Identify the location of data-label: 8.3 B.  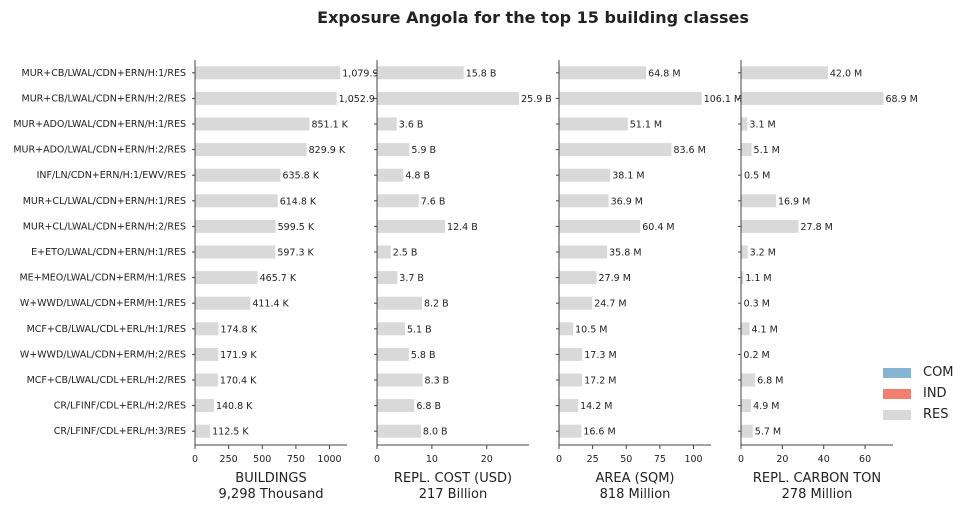
(437, 381).